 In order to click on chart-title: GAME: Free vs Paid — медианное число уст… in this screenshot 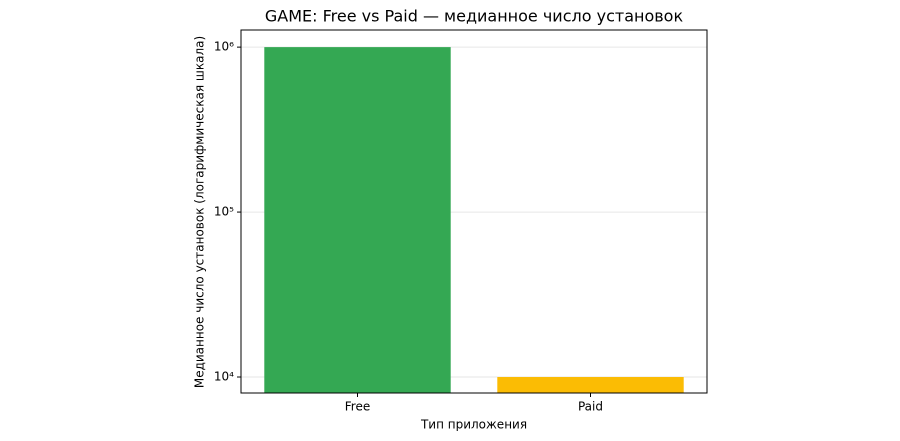, I will do `click(474, 16)`.